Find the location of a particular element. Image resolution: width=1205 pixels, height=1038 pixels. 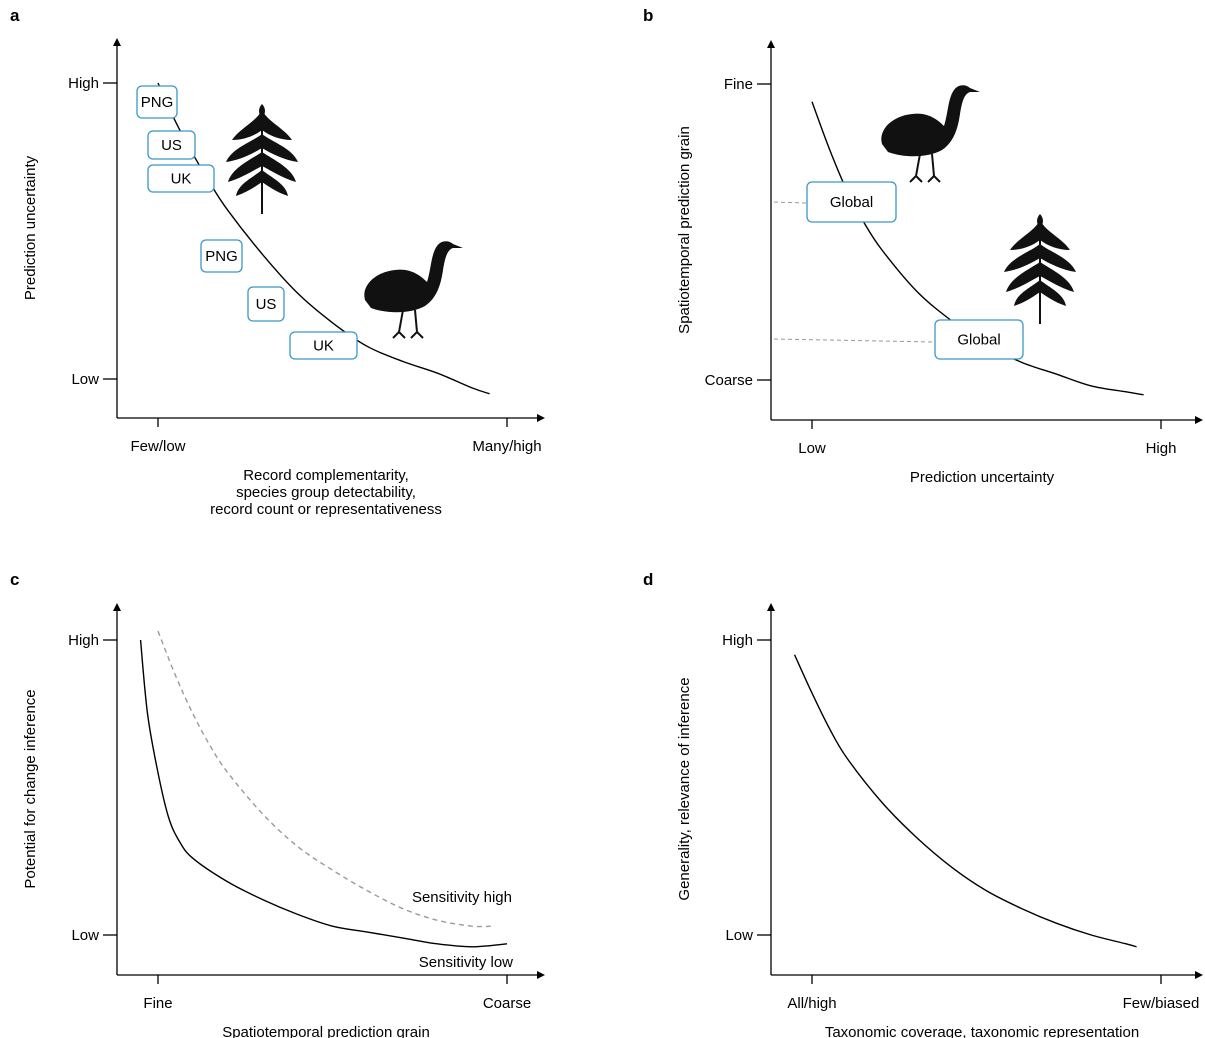

series-label-sensitivity-high: Sensitivity high is located at coordinates (462, 897).